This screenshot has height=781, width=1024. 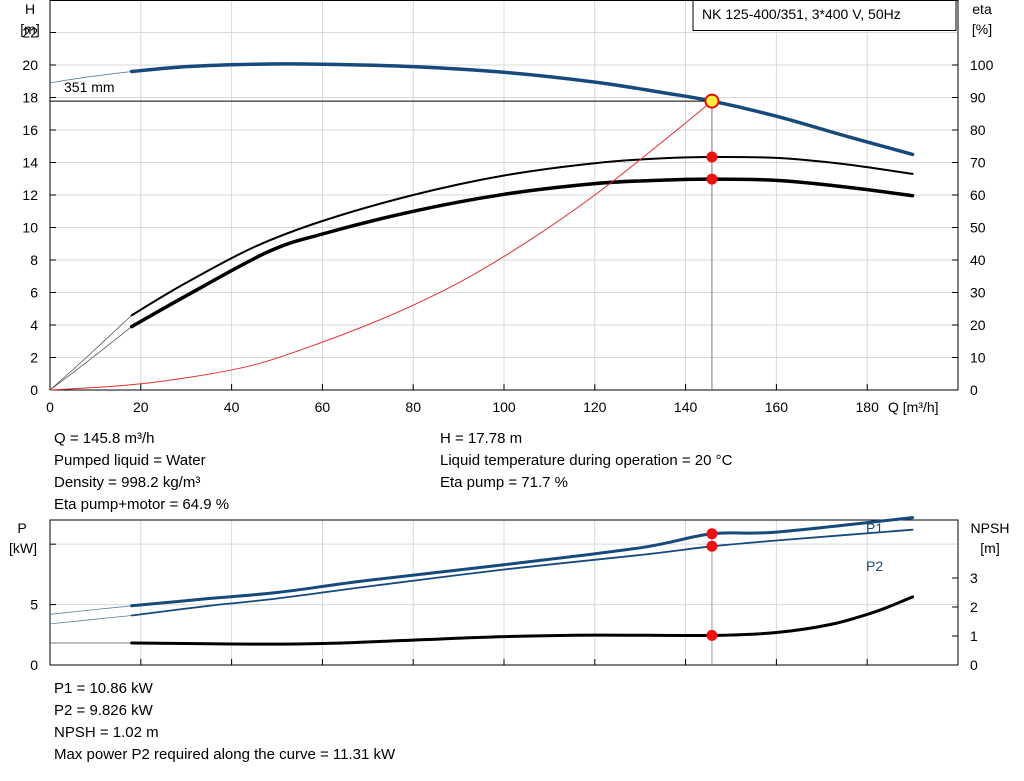 I want to click on y-axis-label: [kW], so click(x=23, y=548).